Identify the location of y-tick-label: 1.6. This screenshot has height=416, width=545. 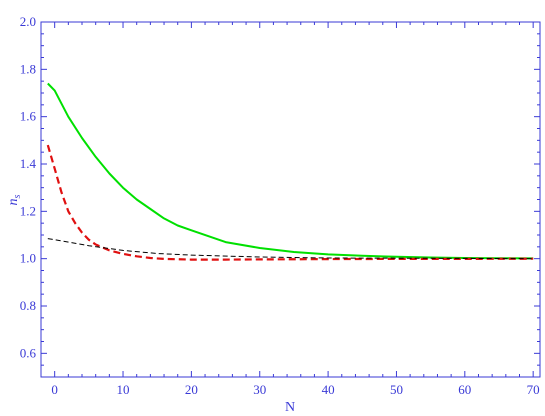
(28, 116).